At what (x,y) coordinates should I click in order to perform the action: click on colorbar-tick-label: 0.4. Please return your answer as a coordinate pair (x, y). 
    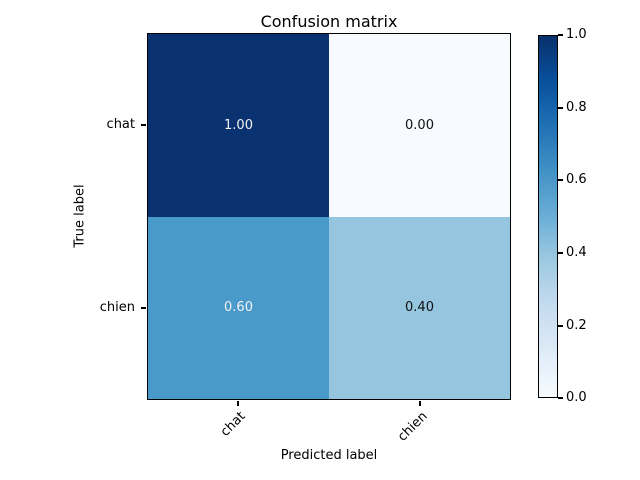
    Looking at the image, I should click on (576, 252).